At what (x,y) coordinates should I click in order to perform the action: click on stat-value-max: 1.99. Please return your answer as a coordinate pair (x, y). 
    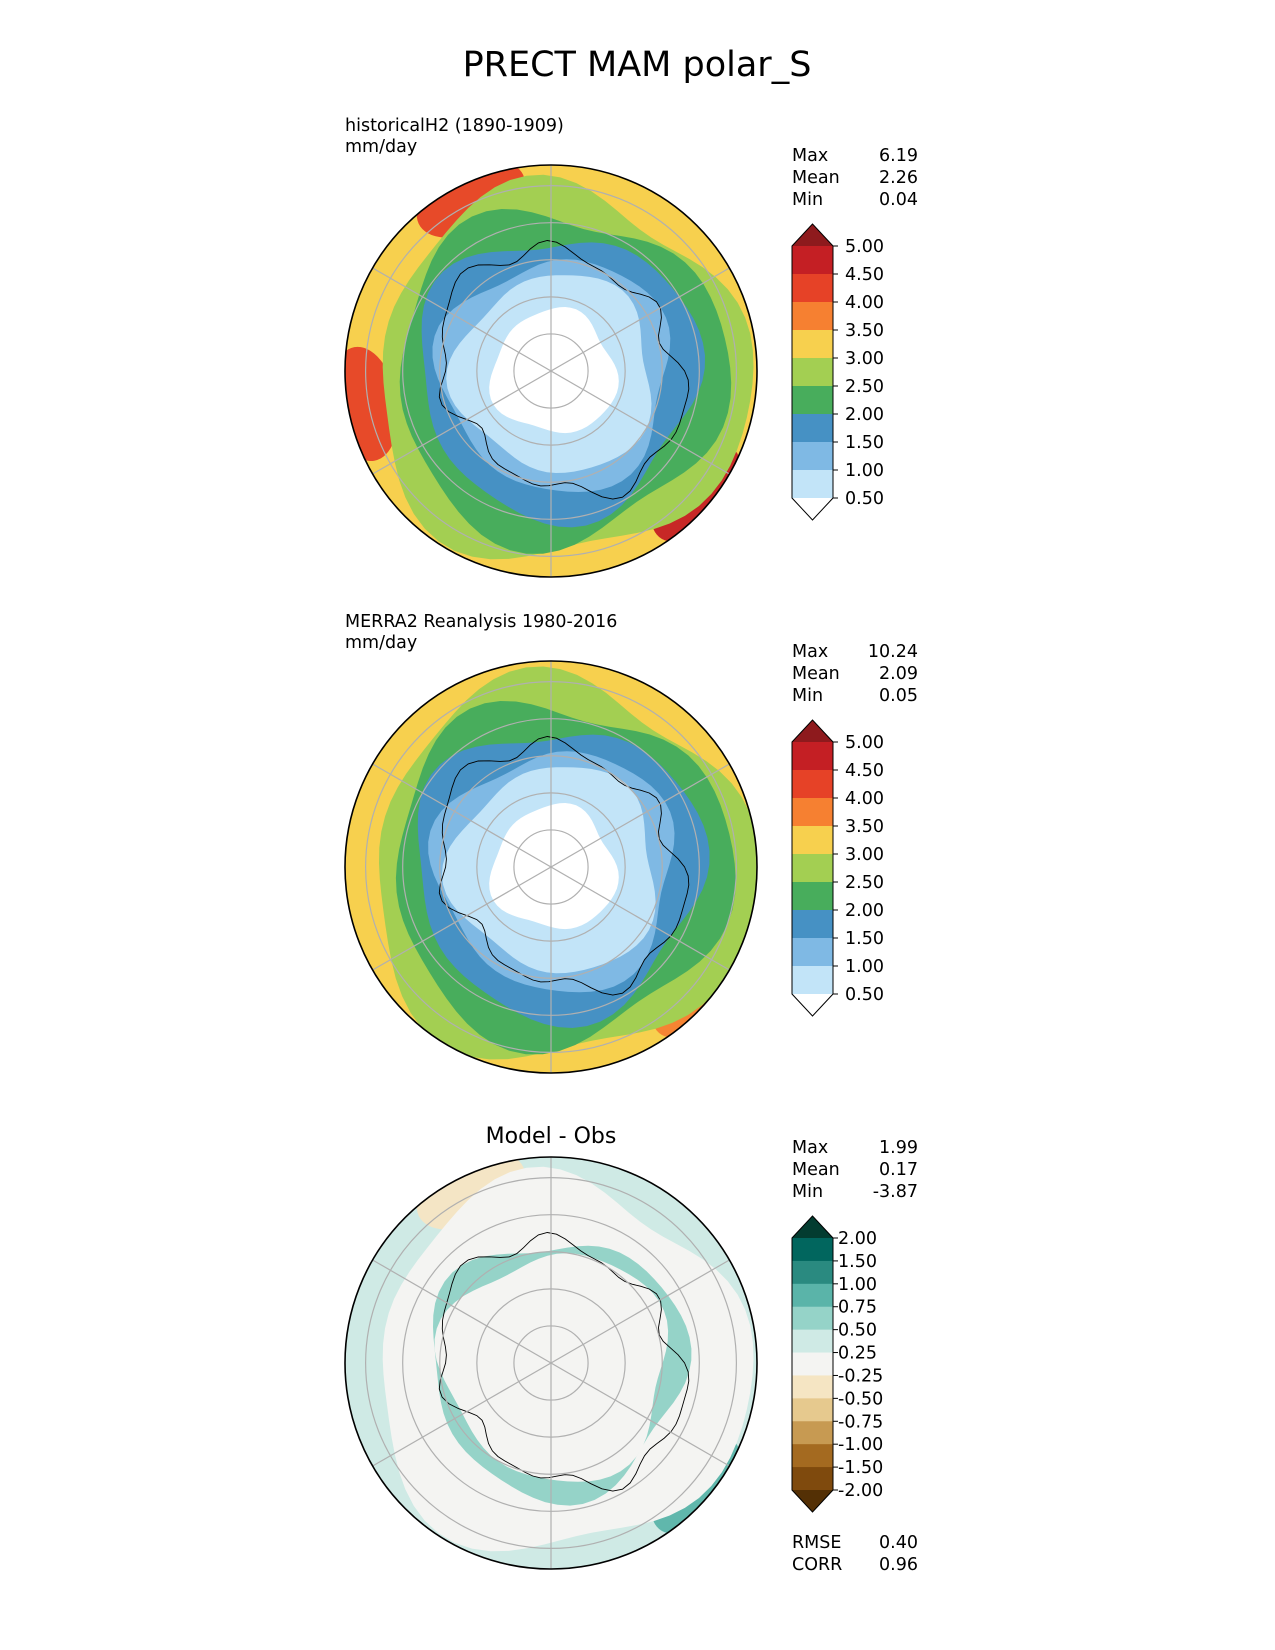
    Looking at the image, I should click on (898, 1148).